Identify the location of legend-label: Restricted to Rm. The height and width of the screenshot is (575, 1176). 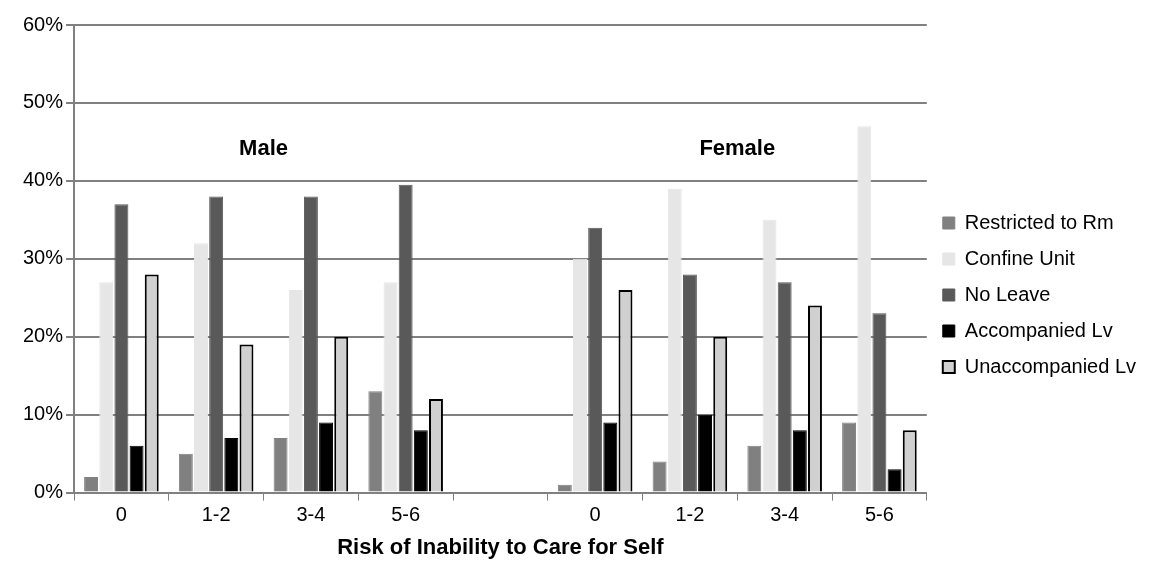
(1039, 221).